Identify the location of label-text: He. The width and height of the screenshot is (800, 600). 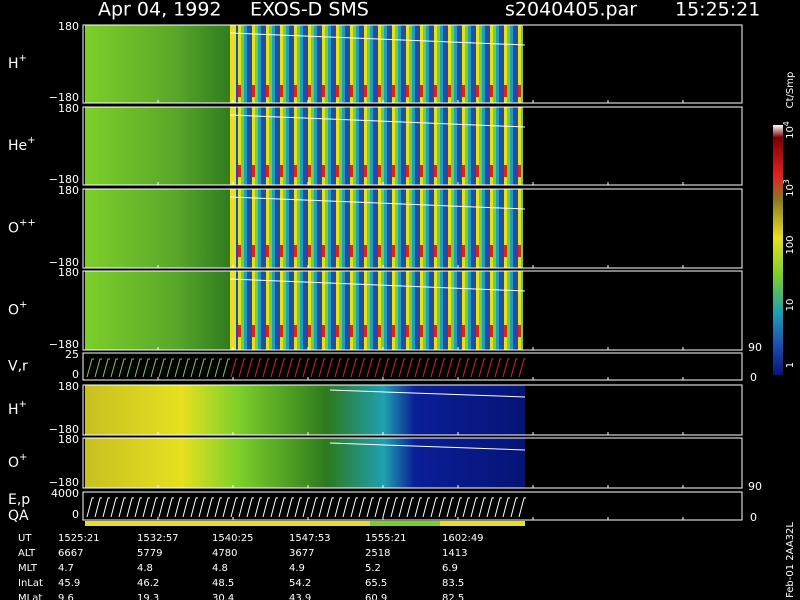
(17, 146).